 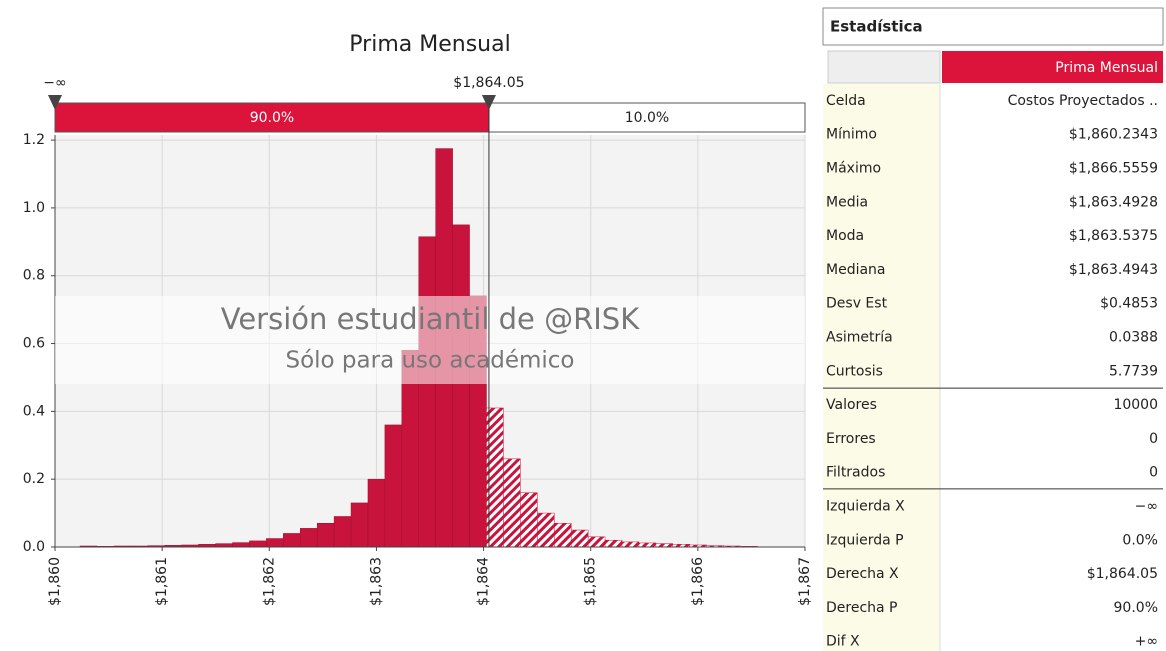 I want to click on right-delimiter-label: $1,864.05, so click(x=488, y=83).